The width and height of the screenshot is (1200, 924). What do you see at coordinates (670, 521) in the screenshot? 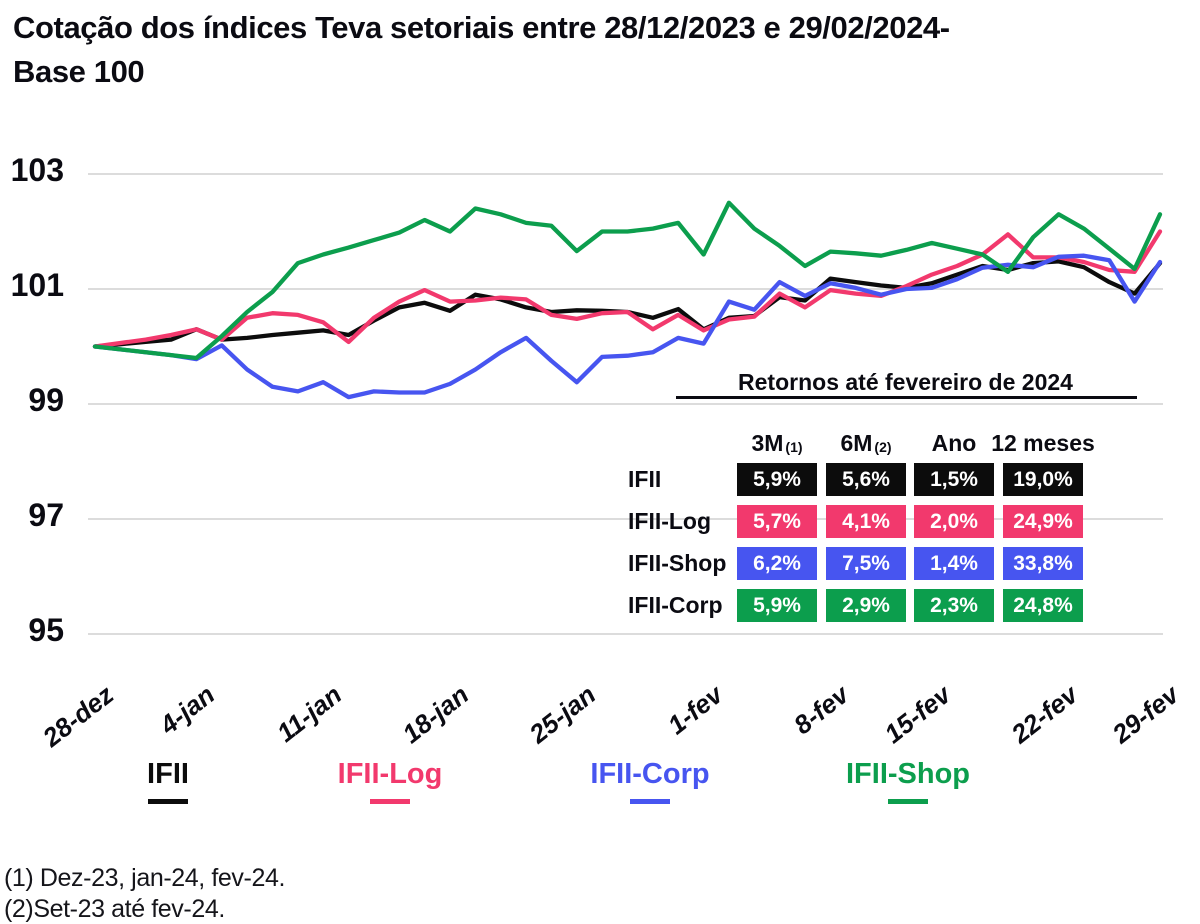
I see `returns-row-label: IFII-Log` at bounding box center [670, 521].